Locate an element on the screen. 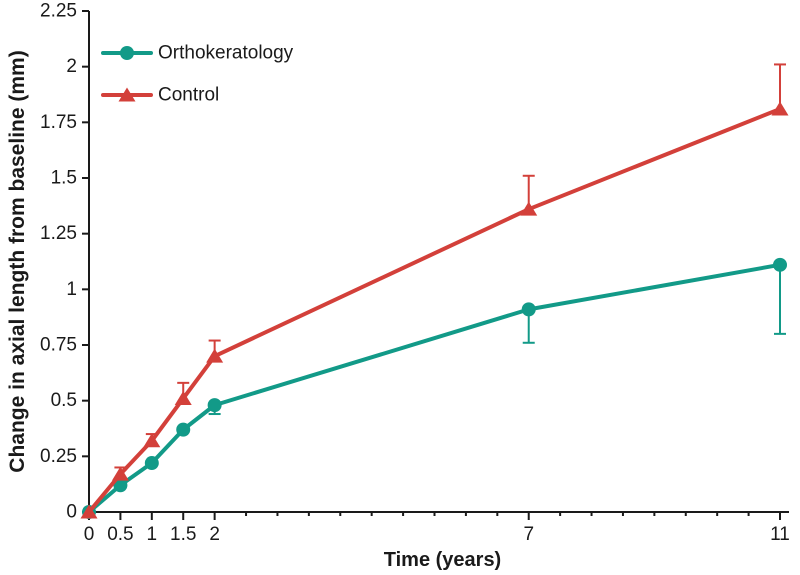  y-tick-label: 1 is located at coordinates (71, 289).